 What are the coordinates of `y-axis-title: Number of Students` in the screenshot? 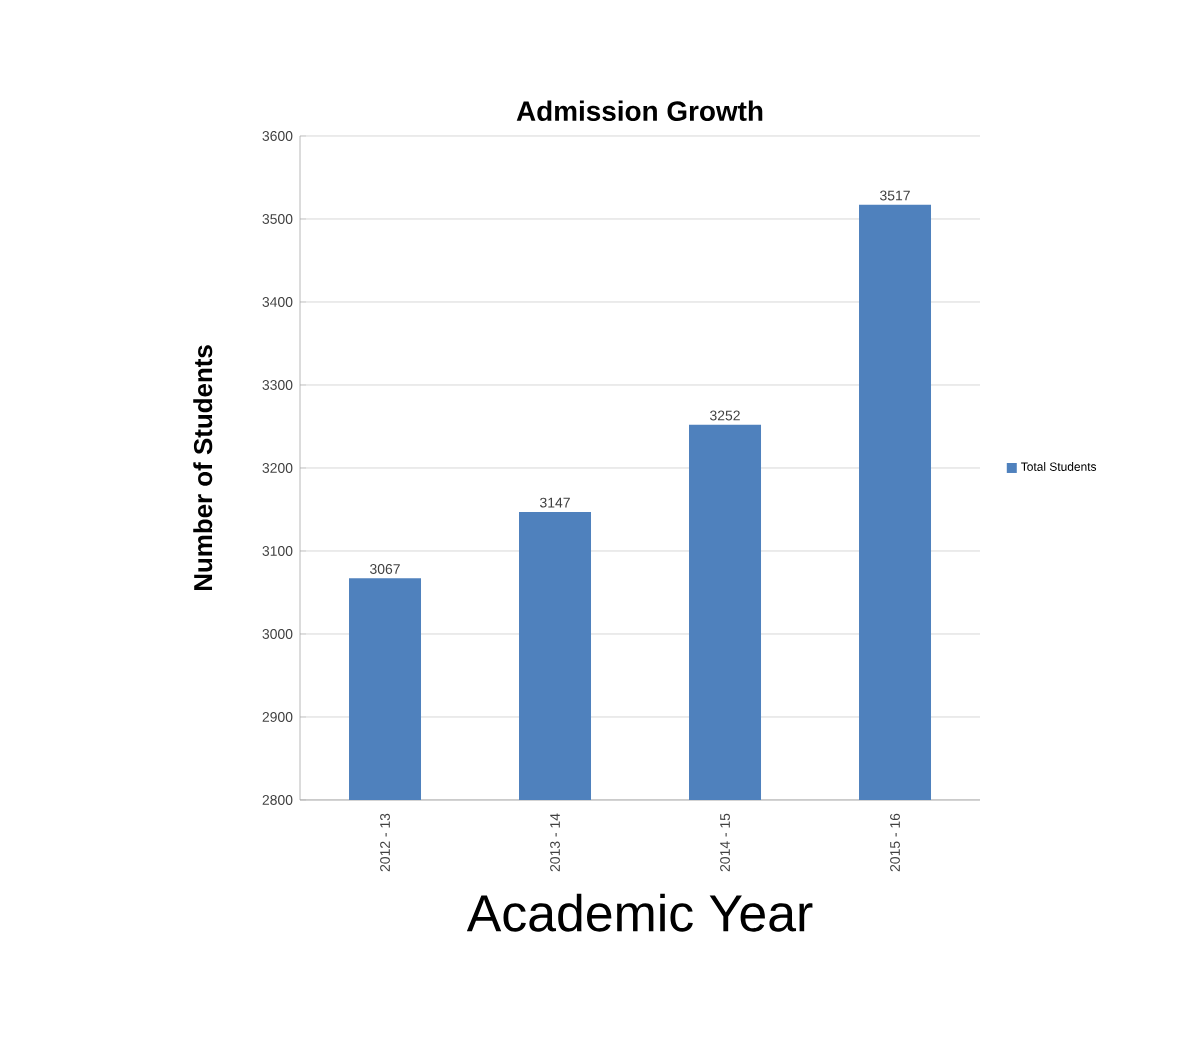 It's located at (203, 468).